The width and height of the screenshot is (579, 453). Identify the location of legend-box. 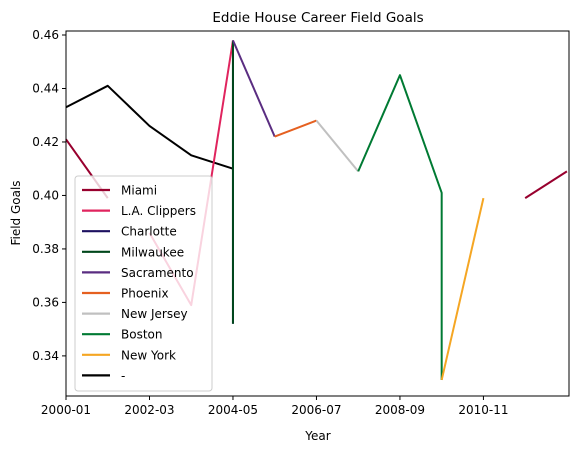
(143, 283).